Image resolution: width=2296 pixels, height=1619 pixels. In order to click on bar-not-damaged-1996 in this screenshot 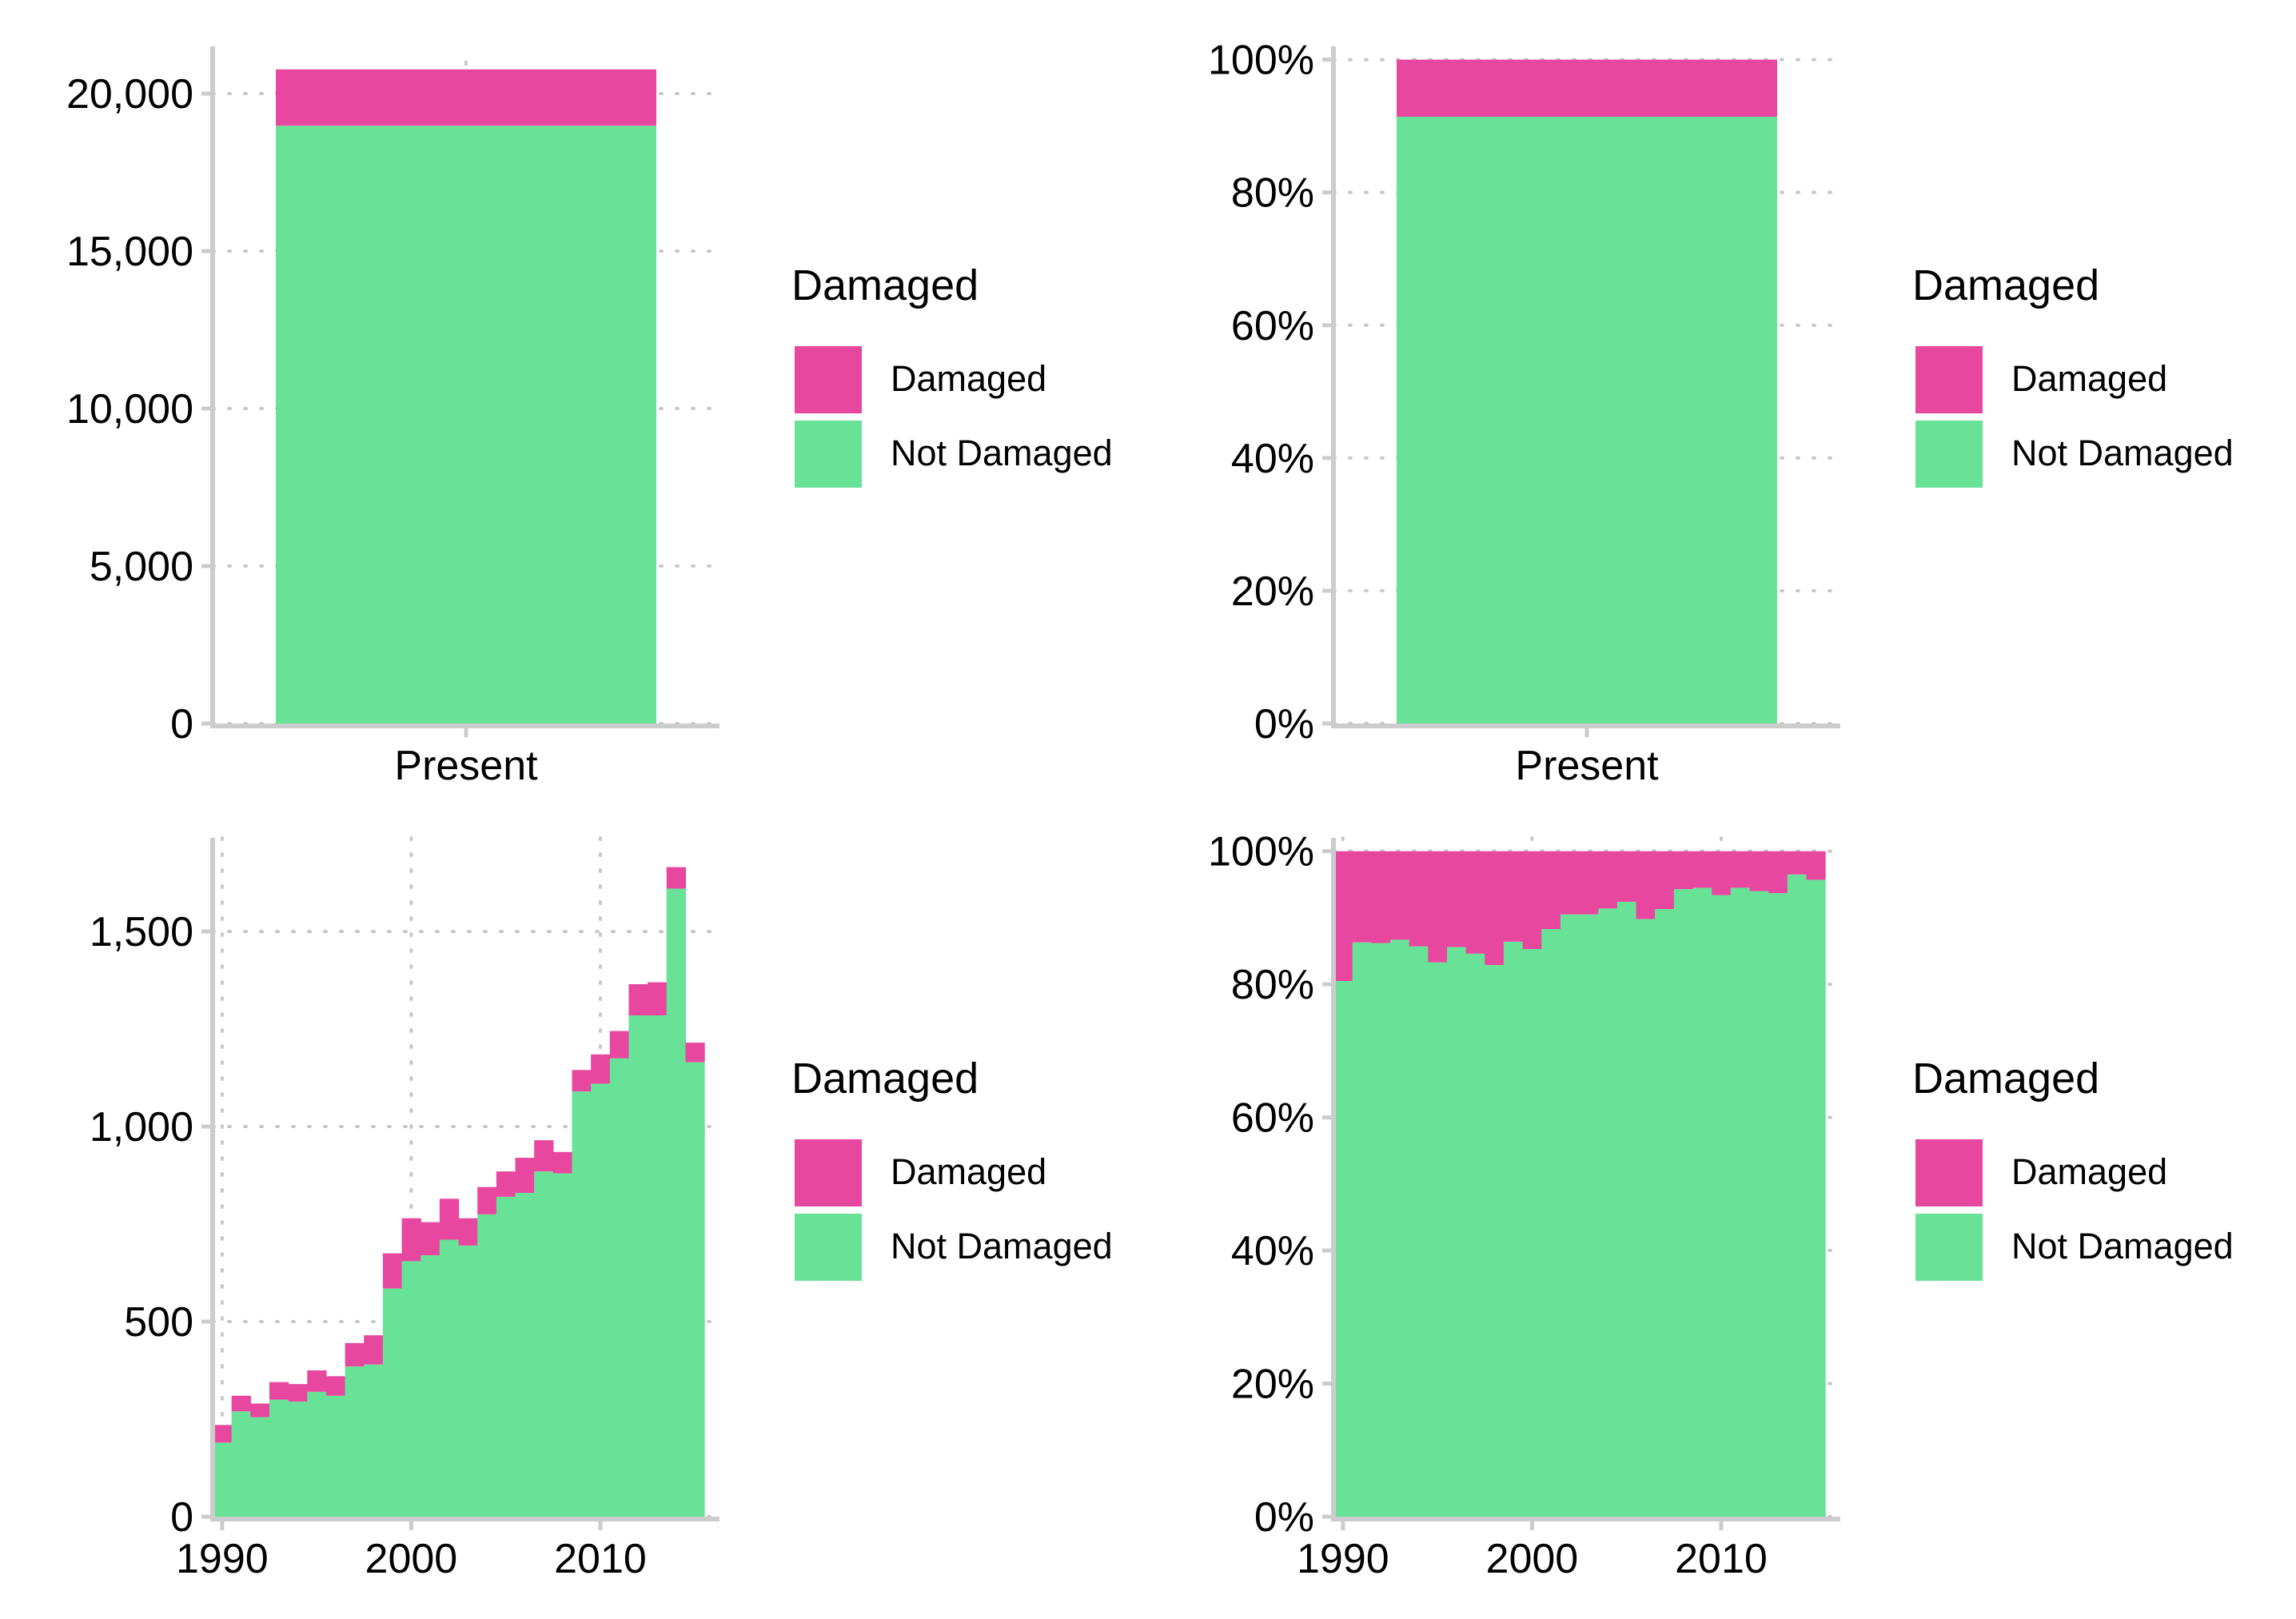, I will do `click(1456, 1232)`.